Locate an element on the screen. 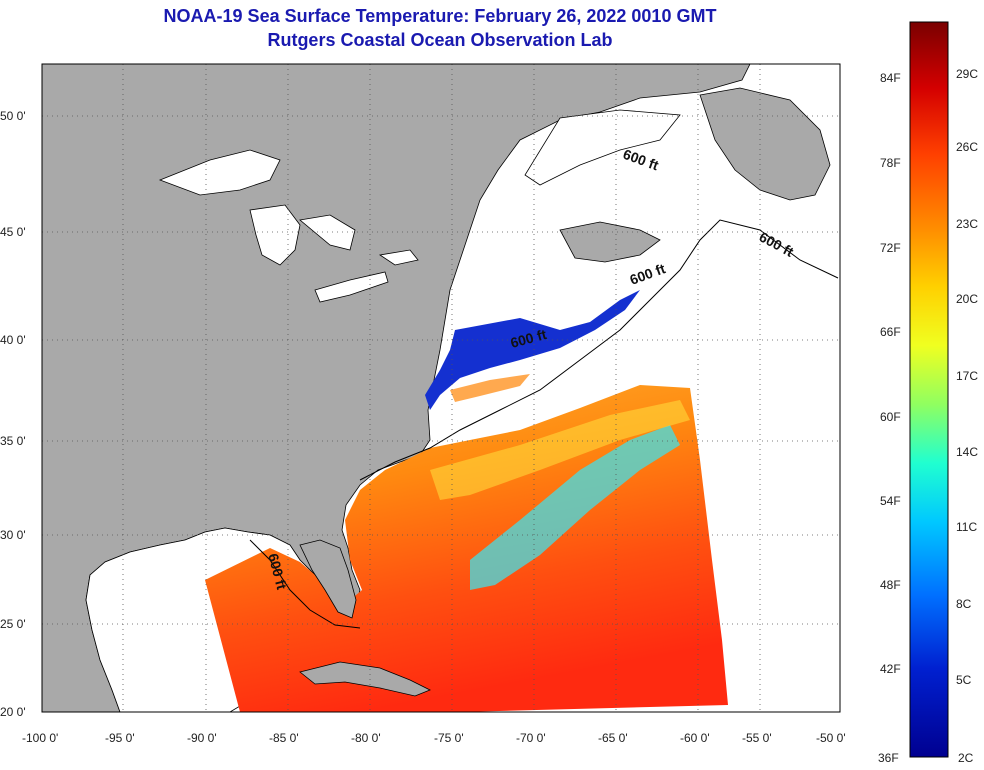 The width and height of the screenshot is (984, 770). lon-tick-label: -60 0' is located at coordinates (695, 738).